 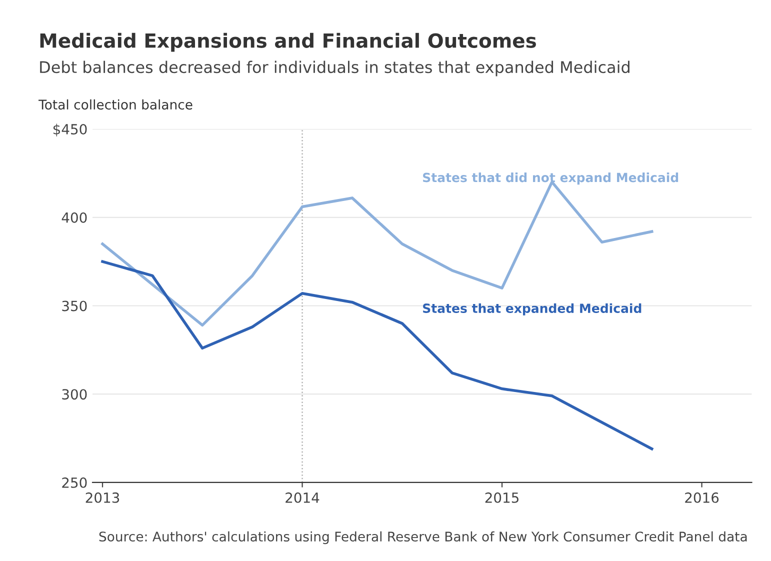 What do you see at coordinates (423, 537) in the screenshot?
I see `source-note: Source: Authors' calculations using Federal Reserve Bank of New York Consumer Credit Panel data` at bounding box center [423, 537].